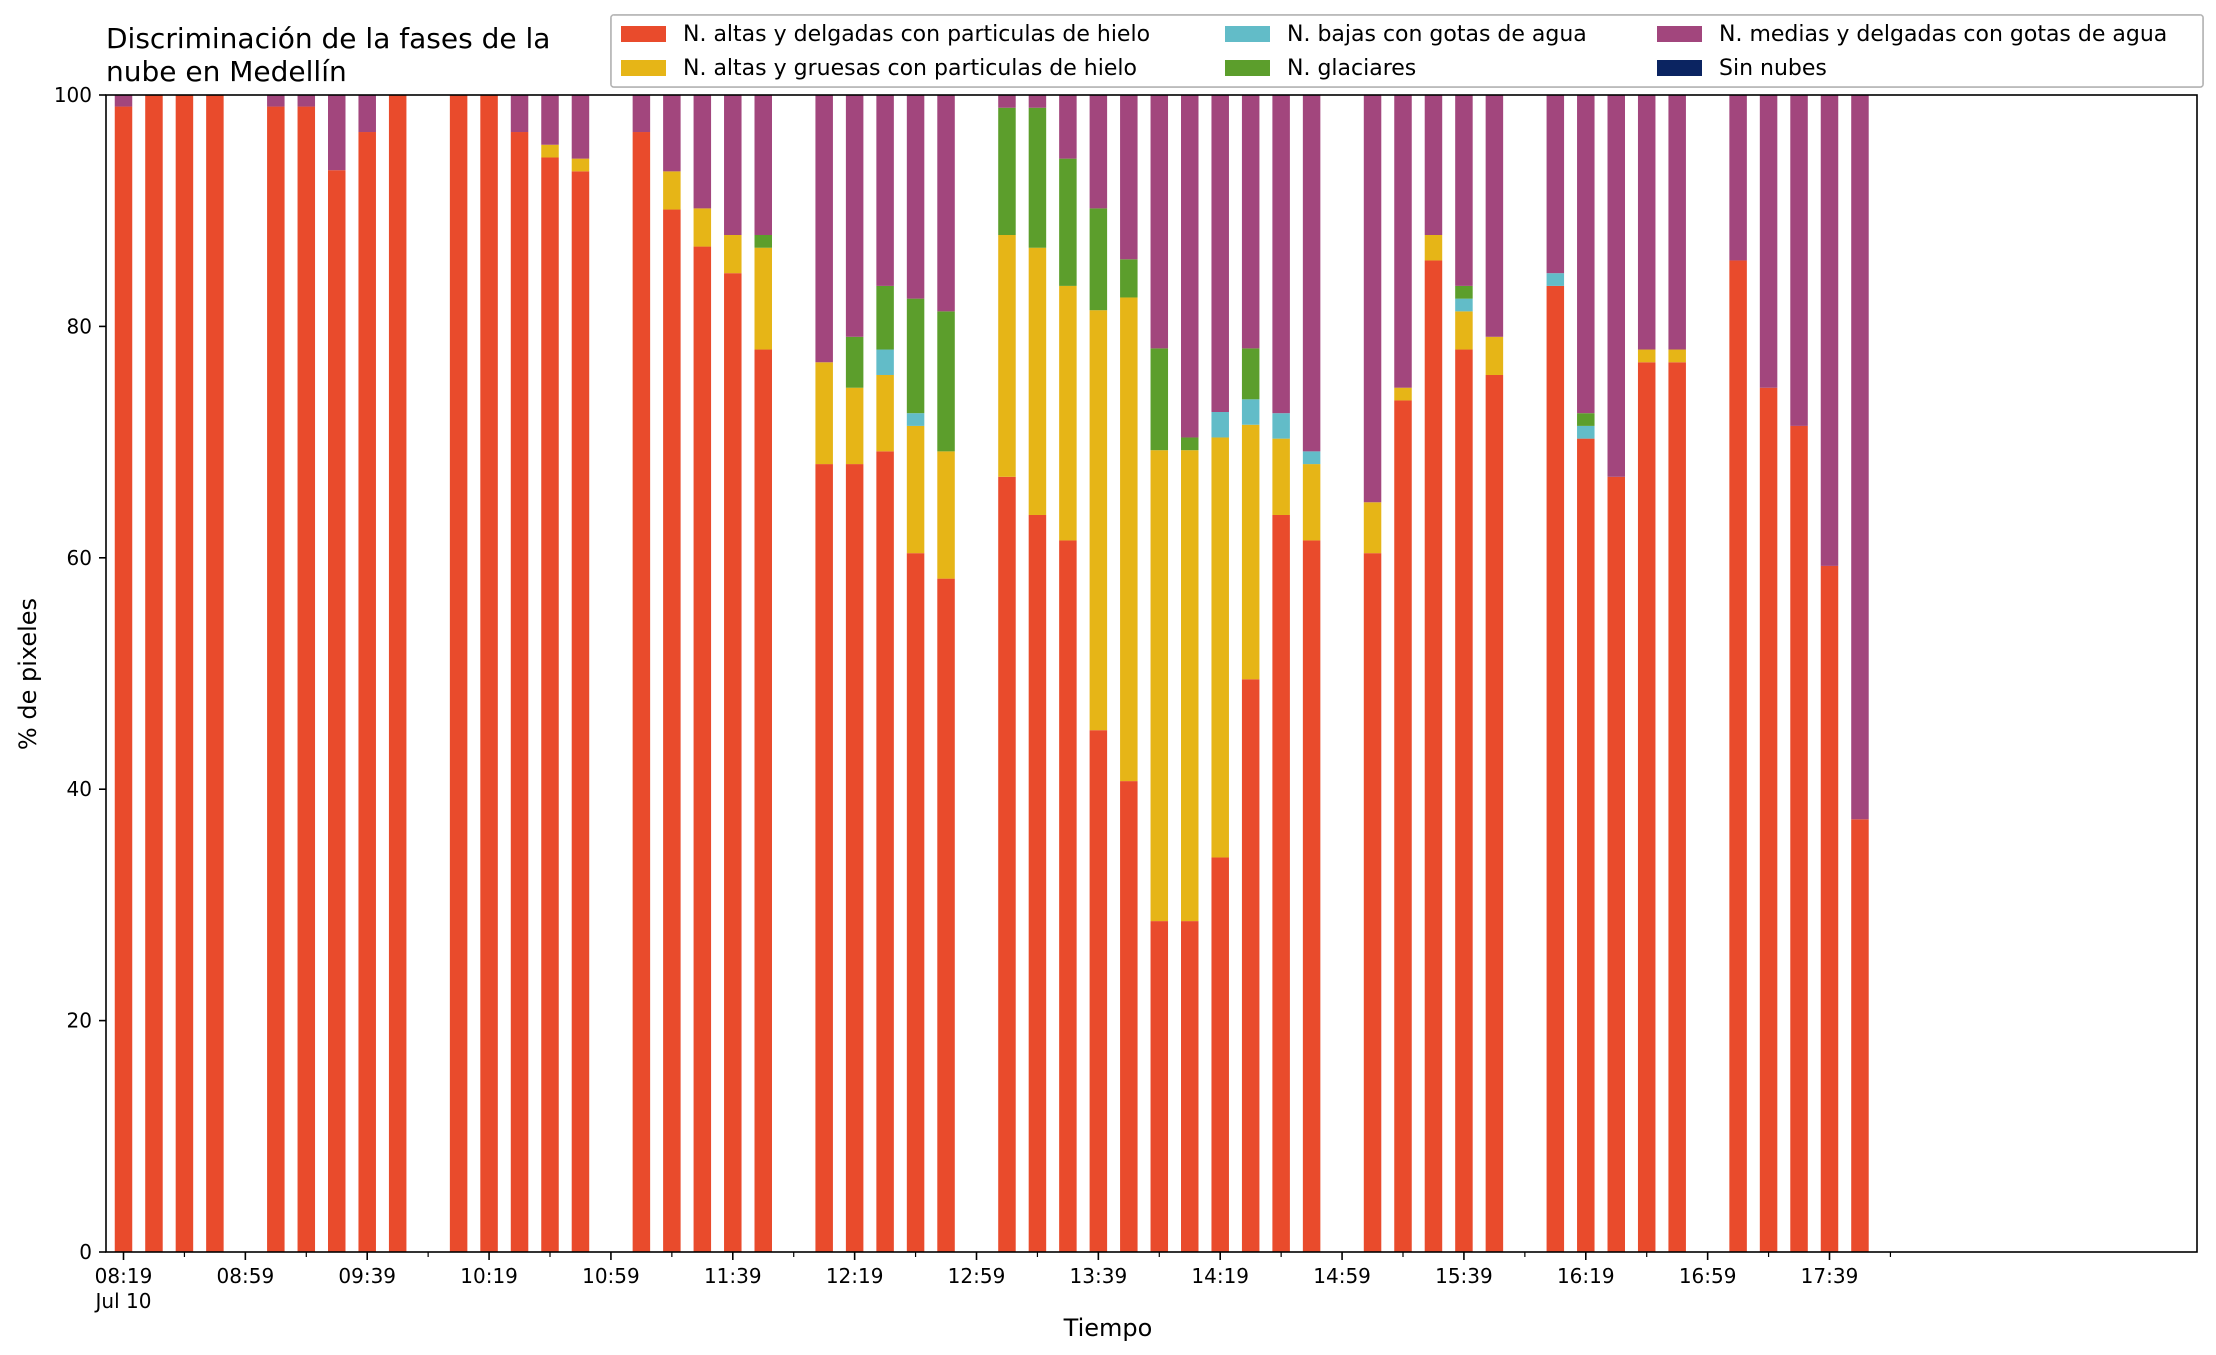  Describe the element at coordinates (73, 95) in the screenshot. I see `y-tick-label: 100` at that location.